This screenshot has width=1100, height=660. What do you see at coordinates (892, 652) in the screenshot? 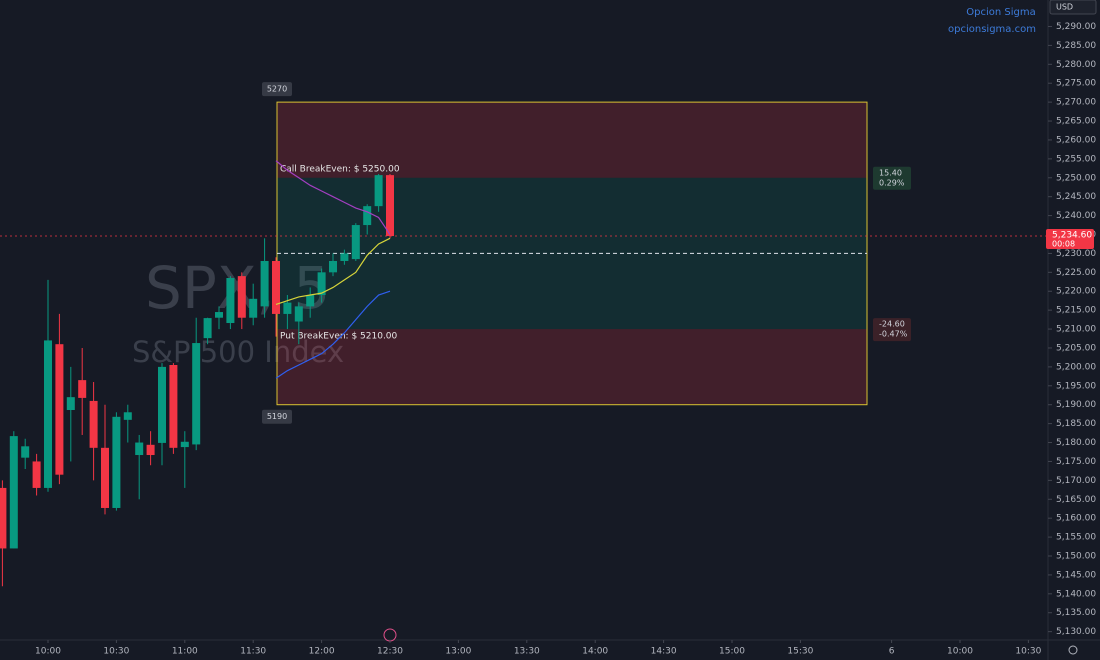
I see `x-tick-label: 6` at bounding box center [892, 652].